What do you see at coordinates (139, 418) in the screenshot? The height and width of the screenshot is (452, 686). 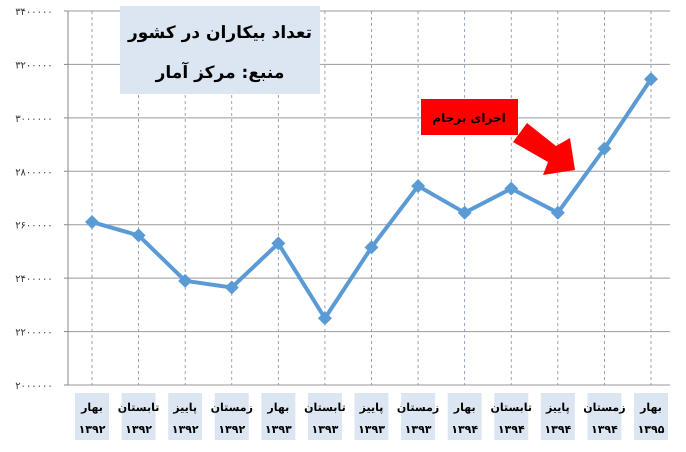 I see `x-tick-label: تابستان ۱۳۹۲` at bounding box center [139, 418].